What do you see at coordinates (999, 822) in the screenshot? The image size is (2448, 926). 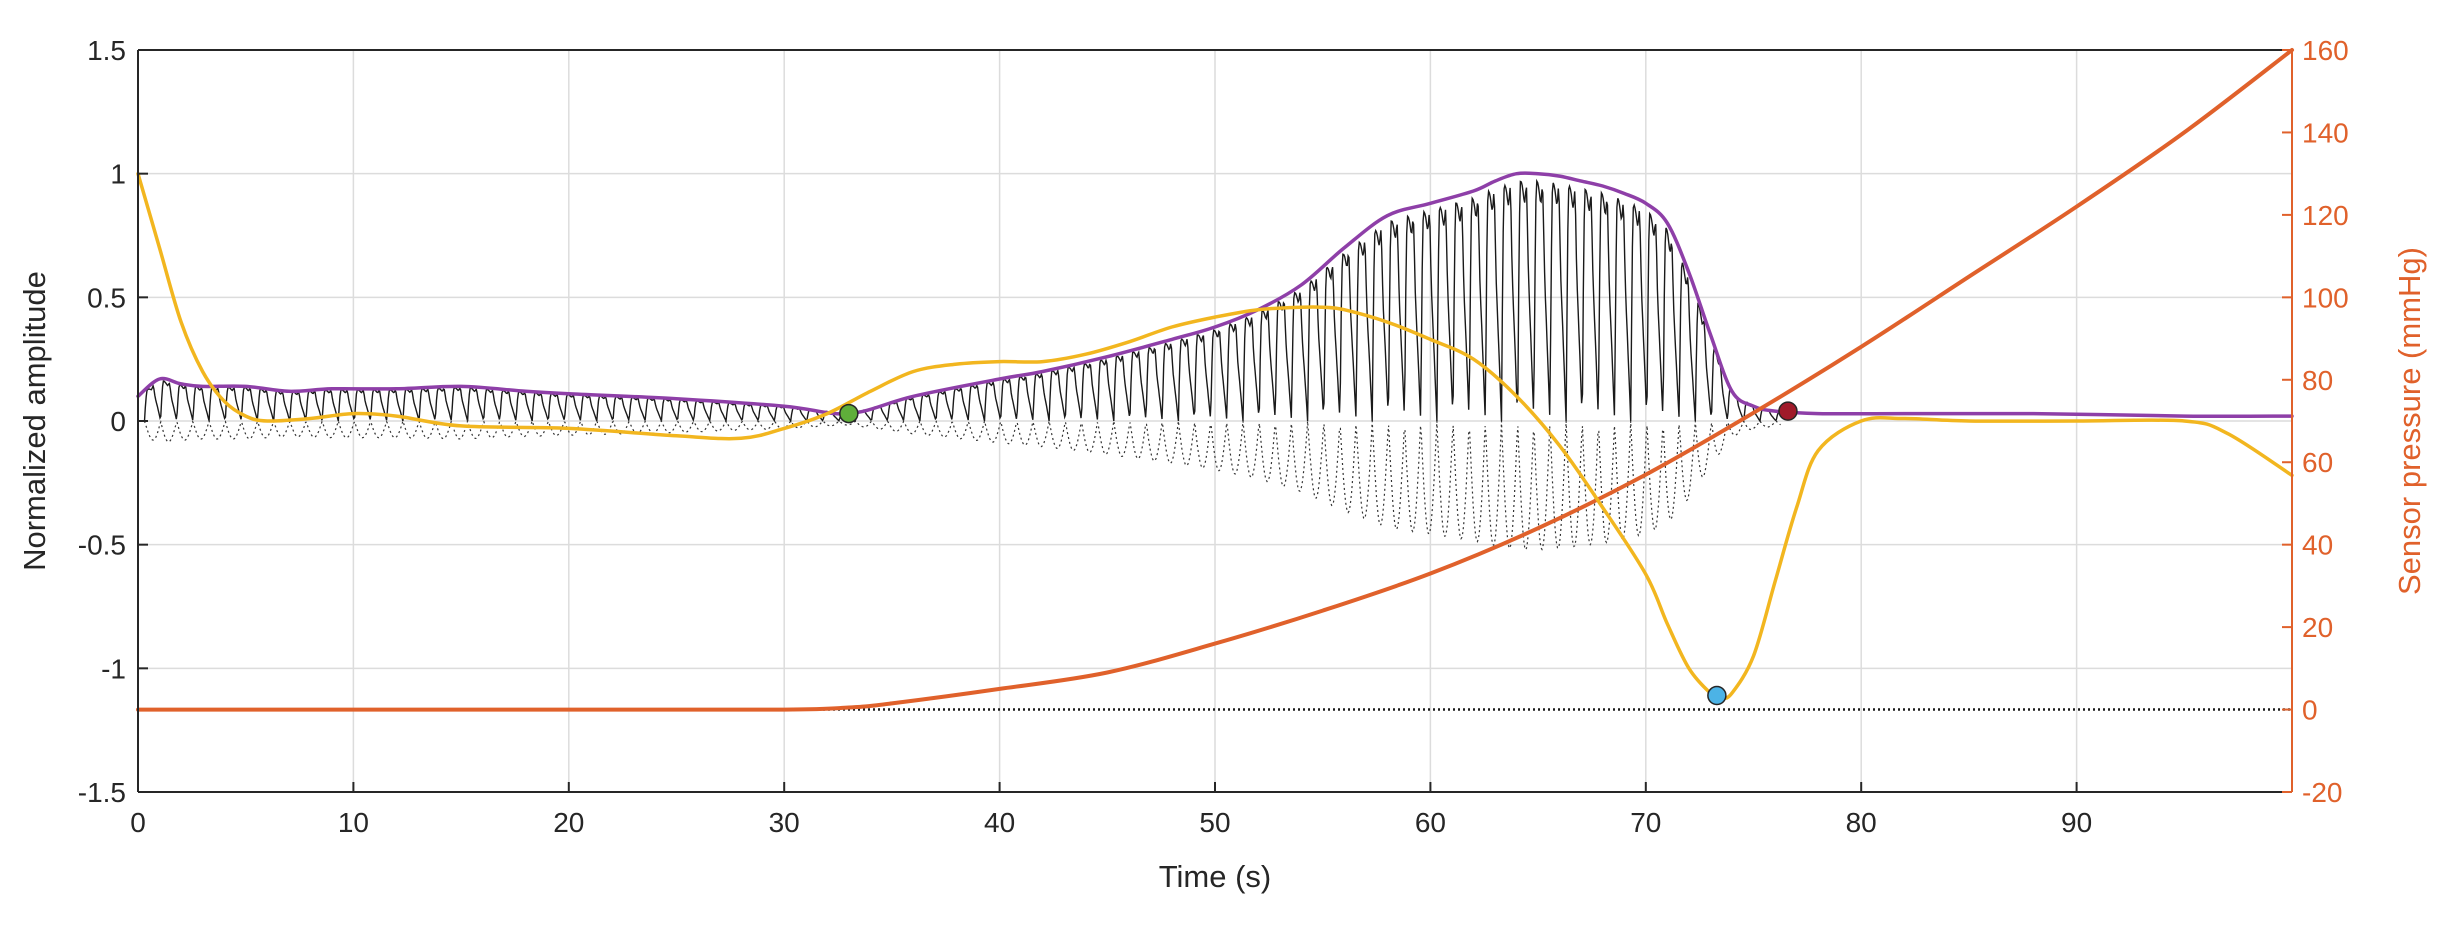 I see `x-tick-label: 40` at bounding box center [999, 822].